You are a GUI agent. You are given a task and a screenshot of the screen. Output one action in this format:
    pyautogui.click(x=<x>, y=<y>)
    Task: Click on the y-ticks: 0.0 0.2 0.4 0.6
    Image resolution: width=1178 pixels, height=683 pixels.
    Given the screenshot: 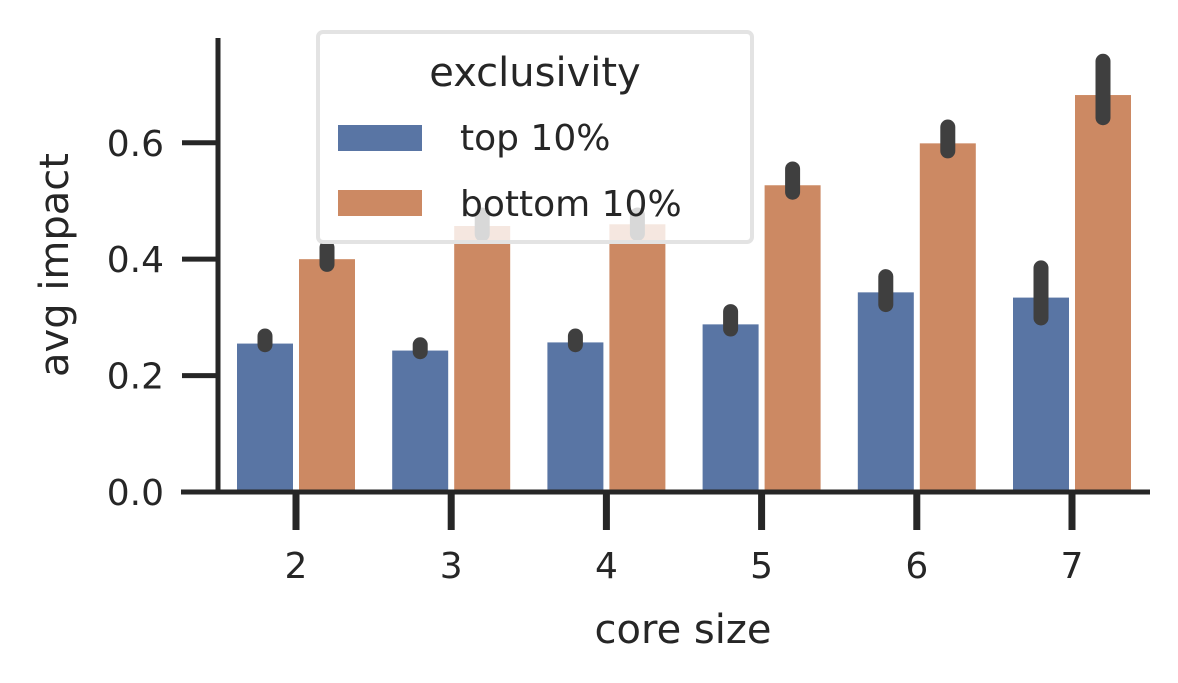 What is the action you would take?
    pyautogui.click(x=162, y=319)
    